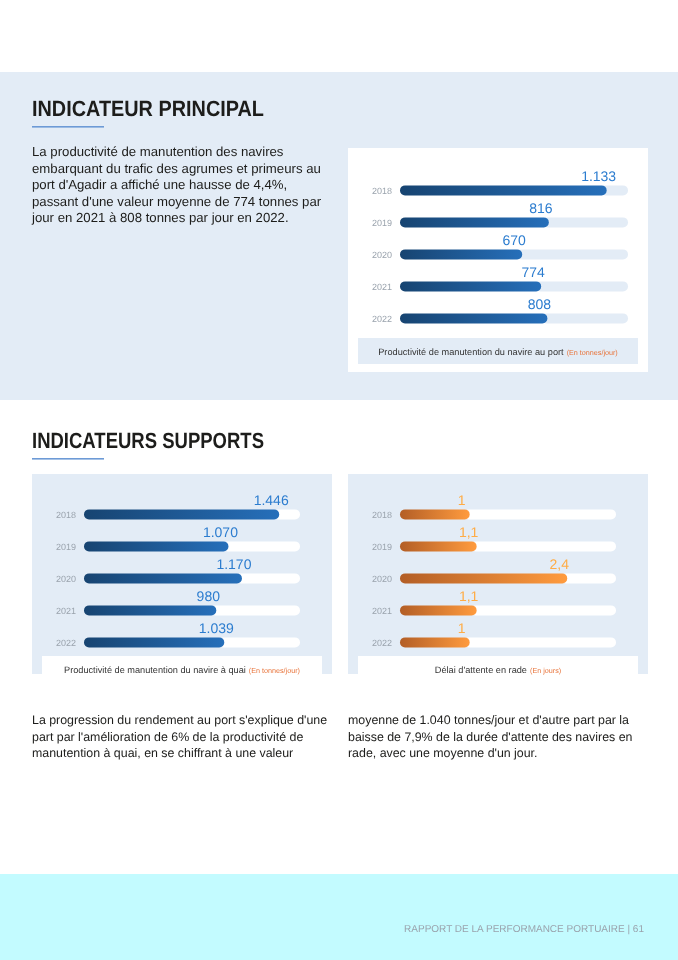  Describe the element at coordinates (170, 442) in the screenshot. I see `text: INDICATEURS SUPPORTS` at that location.